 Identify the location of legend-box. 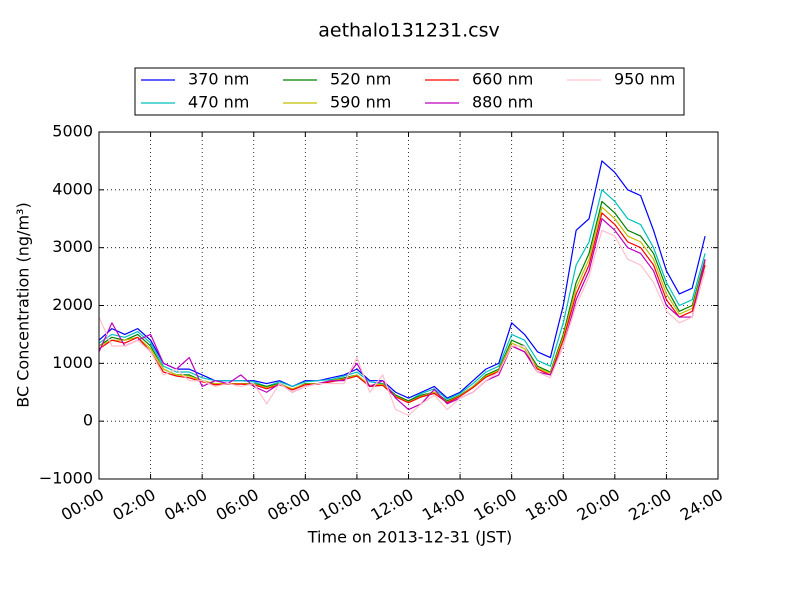
(409, 91).